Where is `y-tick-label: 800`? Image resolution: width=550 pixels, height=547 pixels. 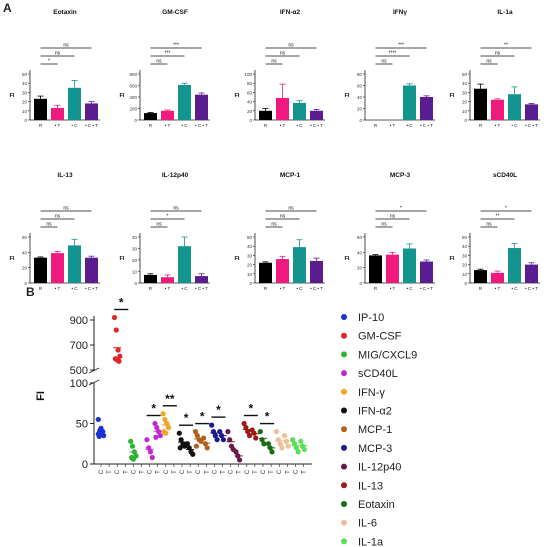
y-tick-label: 800 is located at coordinates (133, 74).